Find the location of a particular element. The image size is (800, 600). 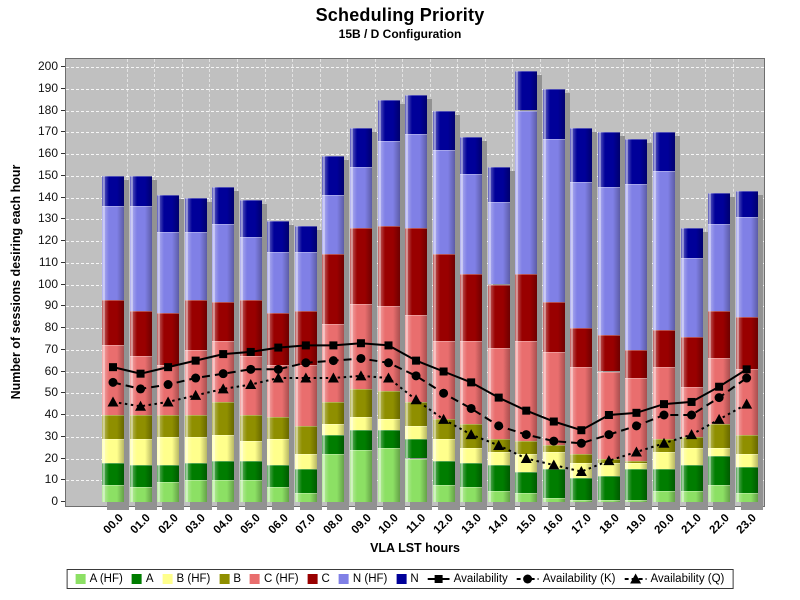

chart-title: Scheduling Priority is located at coordinates (400, 15).